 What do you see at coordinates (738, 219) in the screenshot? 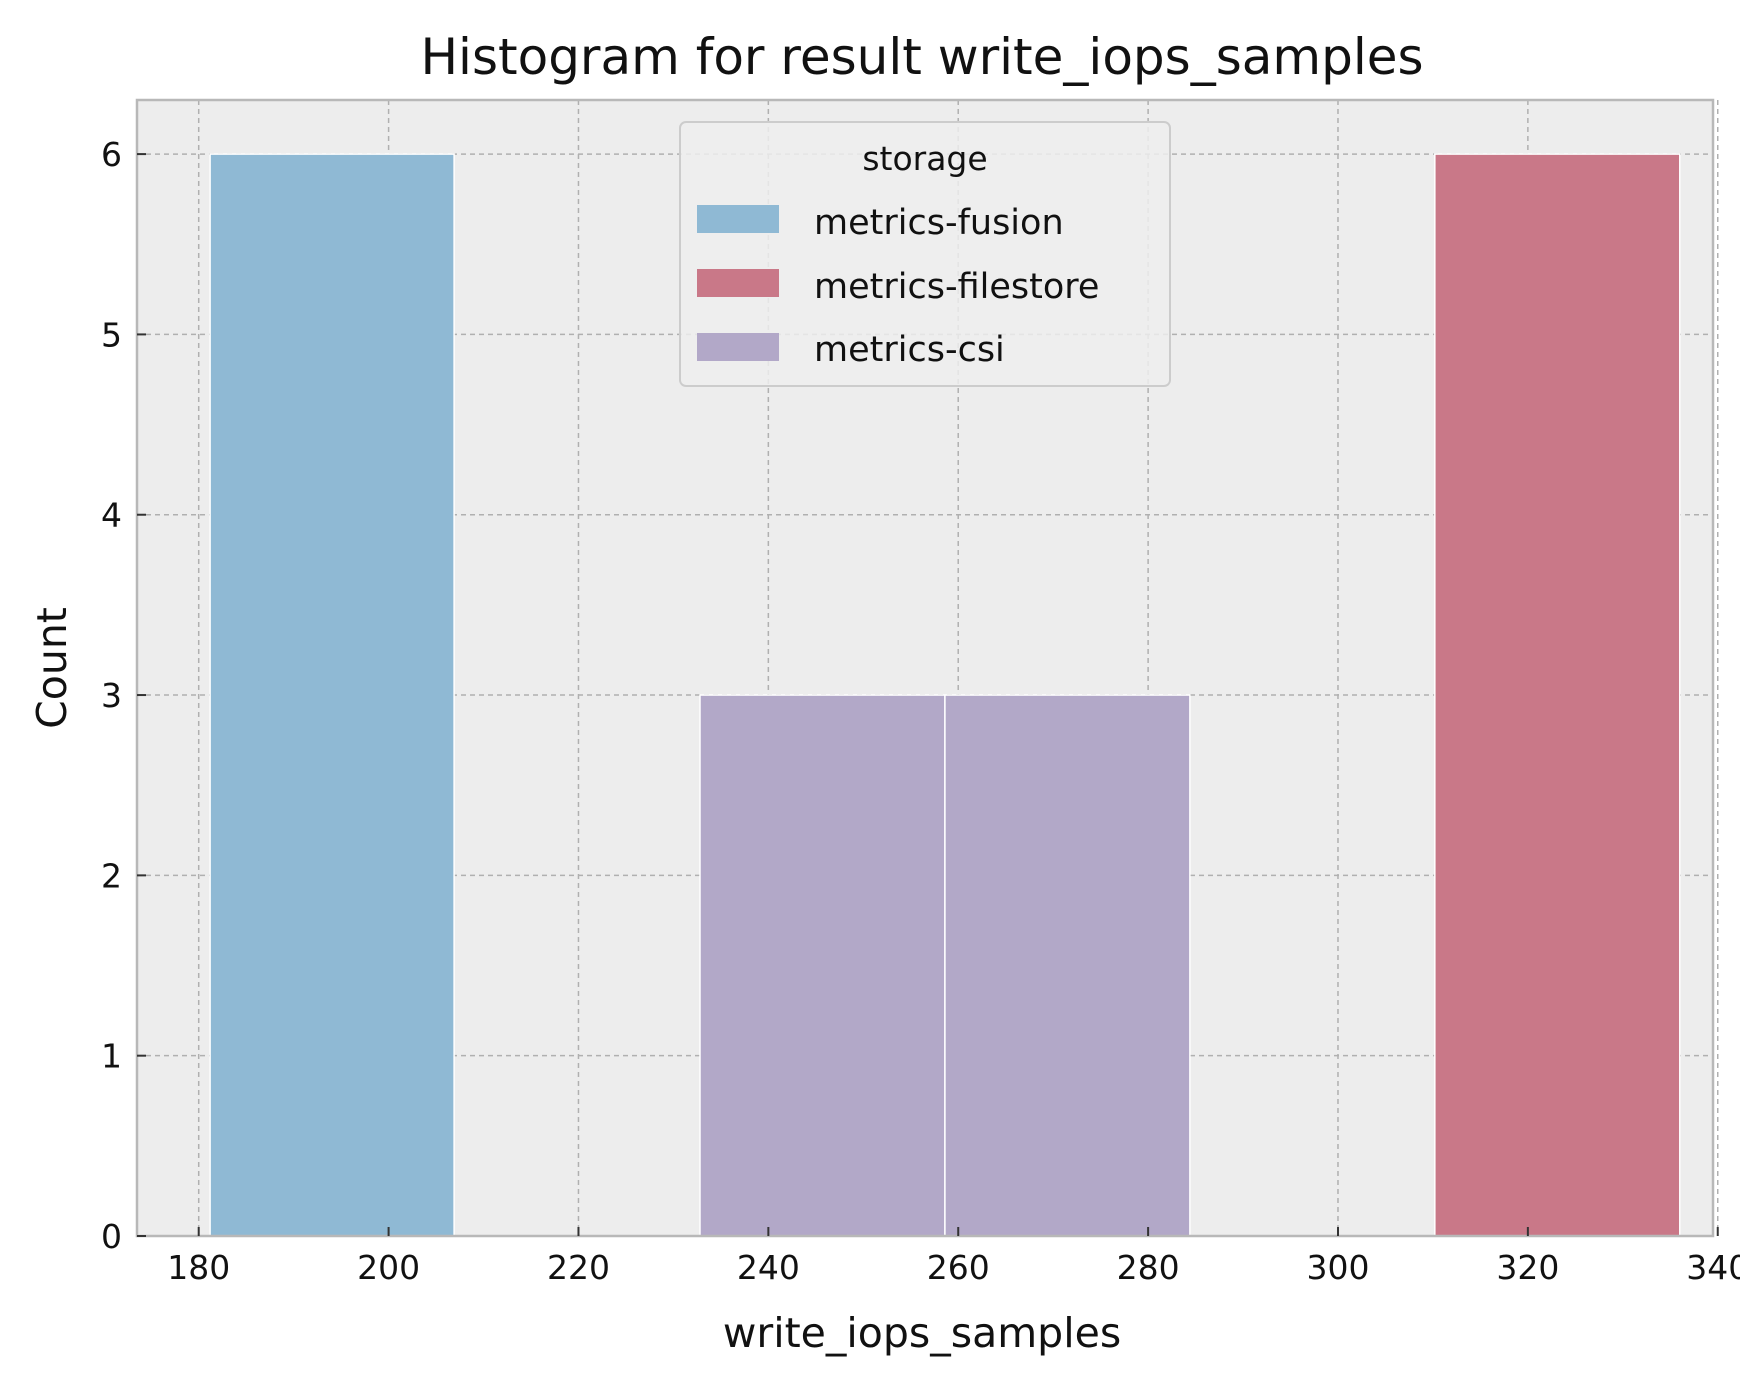
I see `legend-swatch-metrics-fusion` at bounding box center [738, 219].